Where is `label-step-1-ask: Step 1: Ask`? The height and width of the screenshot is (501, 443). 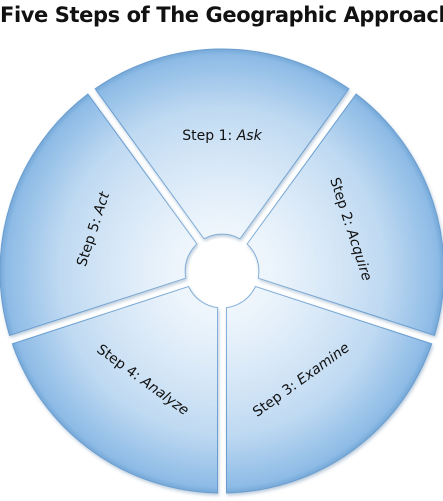
label-step-1-ask: Step 1: Ask is located at coordinates (222, 136).